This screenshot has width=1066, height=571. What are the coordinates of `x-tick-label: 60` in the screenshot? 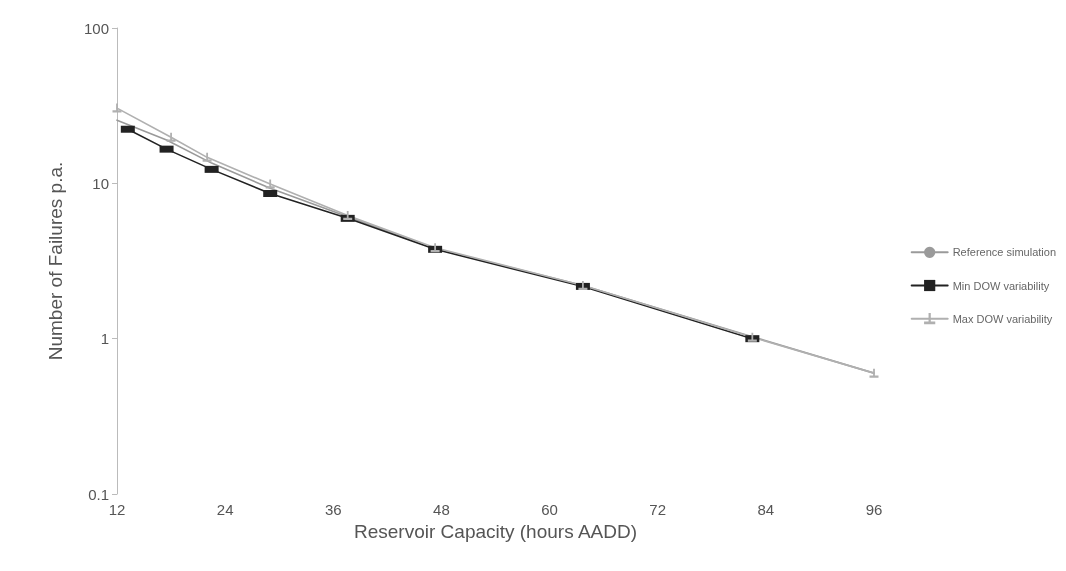 It's located at (549, 509).